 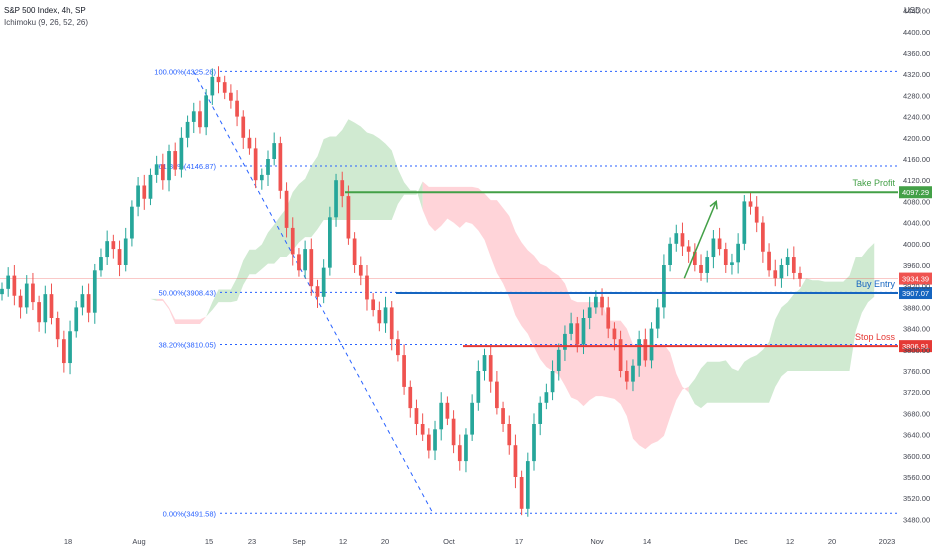 I want to click on level-price-label: 4097.29, so click(x=915, y=192).